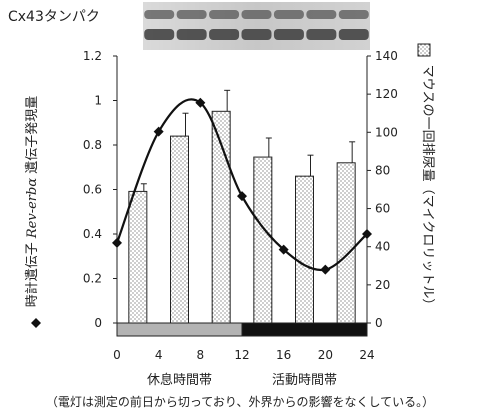 The width and height of the screenshot is (480, 415). I want to click on right-tick-label: 100, so click(386, 132).